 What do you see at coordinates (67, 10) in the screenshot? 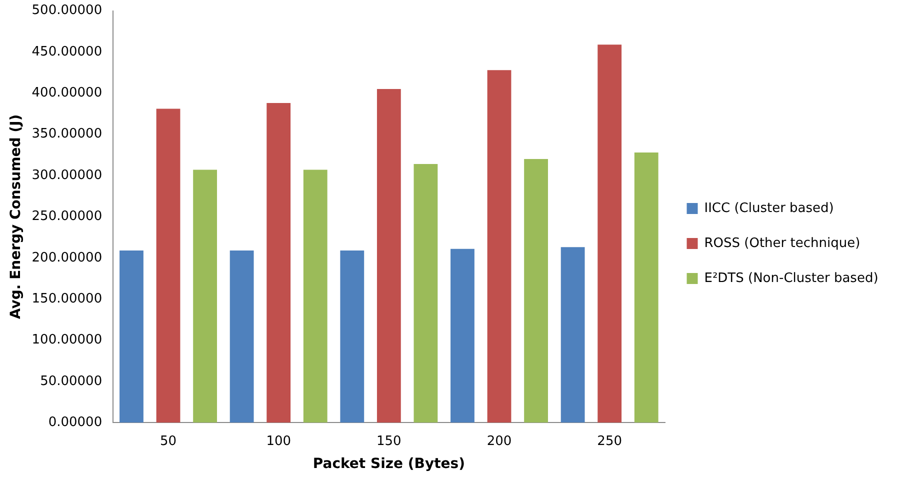
I see `y-tick-label: 500.00000` at bounding box center [67, 10].